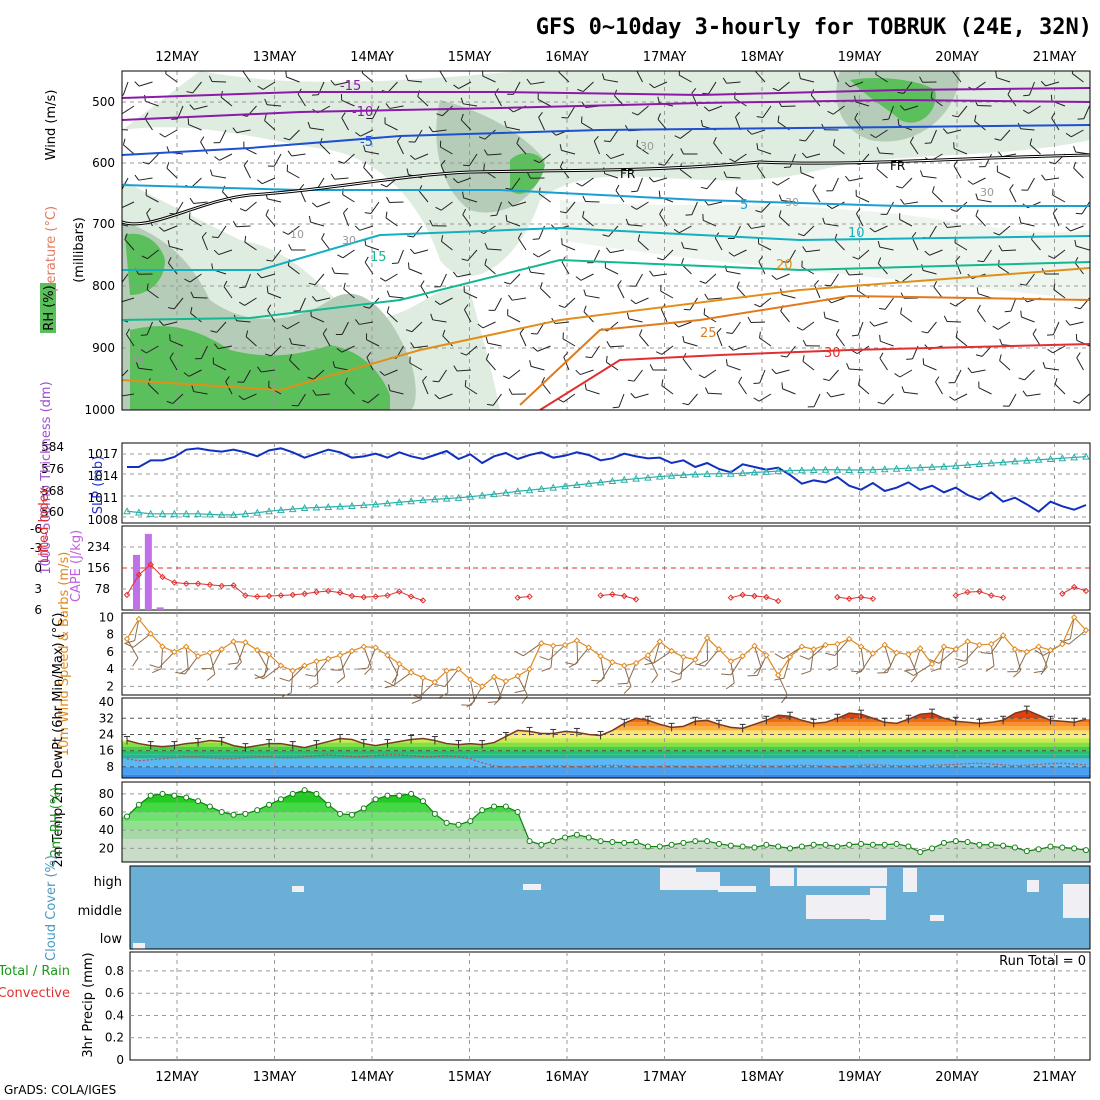  I want to click on ylabel-lifted-index: Lifted Index, so click(44, 524).